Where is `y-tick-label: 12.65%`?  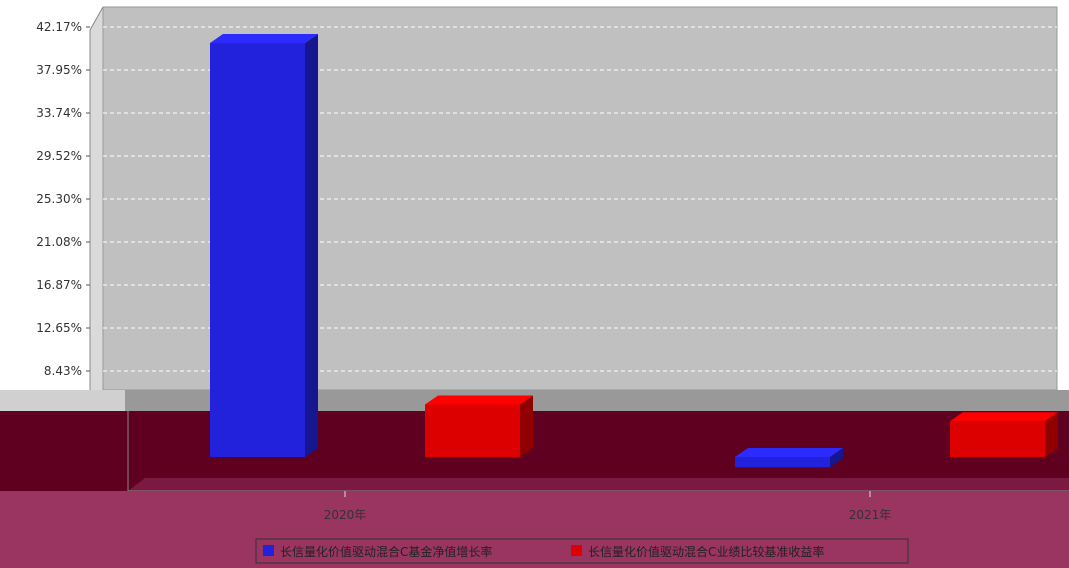 y-tick-label: 12.65% is located at coordinates (59, 328).